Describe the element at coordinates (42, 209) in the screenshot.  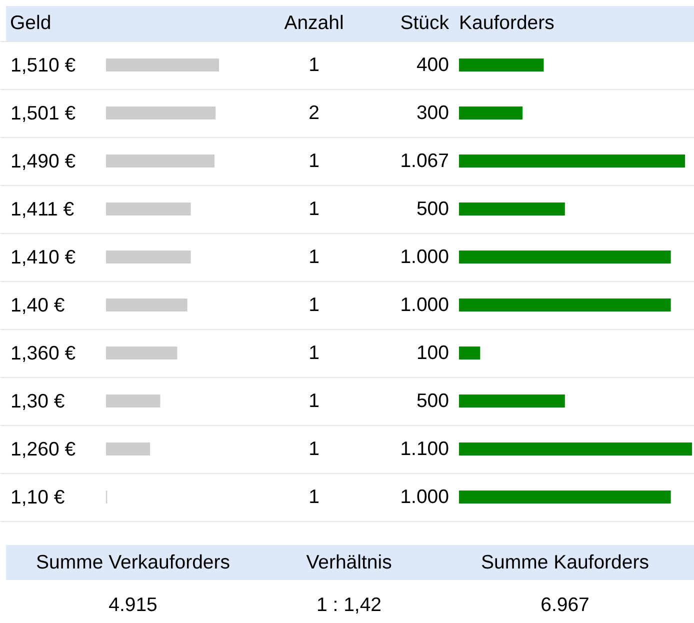
I see `y-tick-label: 1,411 €` at that location.